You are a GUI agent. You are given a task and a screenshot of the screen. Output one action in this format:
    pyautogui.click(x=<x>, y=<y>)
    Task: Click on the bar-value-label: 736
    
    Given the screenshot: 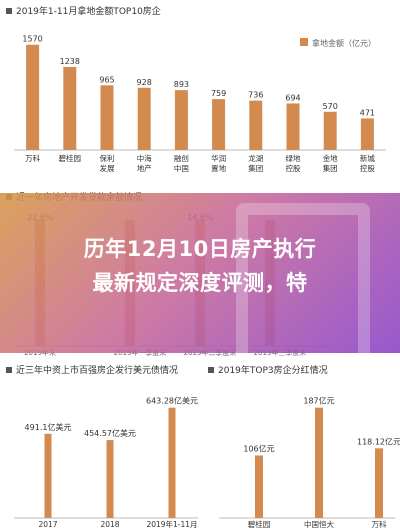 What is the action you would take?
    pyautogui.click(x=255, y=95)
    